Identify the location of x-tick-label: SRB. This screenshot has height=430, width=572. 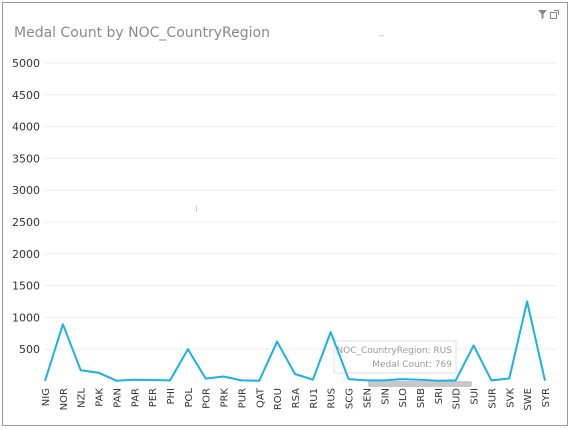
(421, 398).